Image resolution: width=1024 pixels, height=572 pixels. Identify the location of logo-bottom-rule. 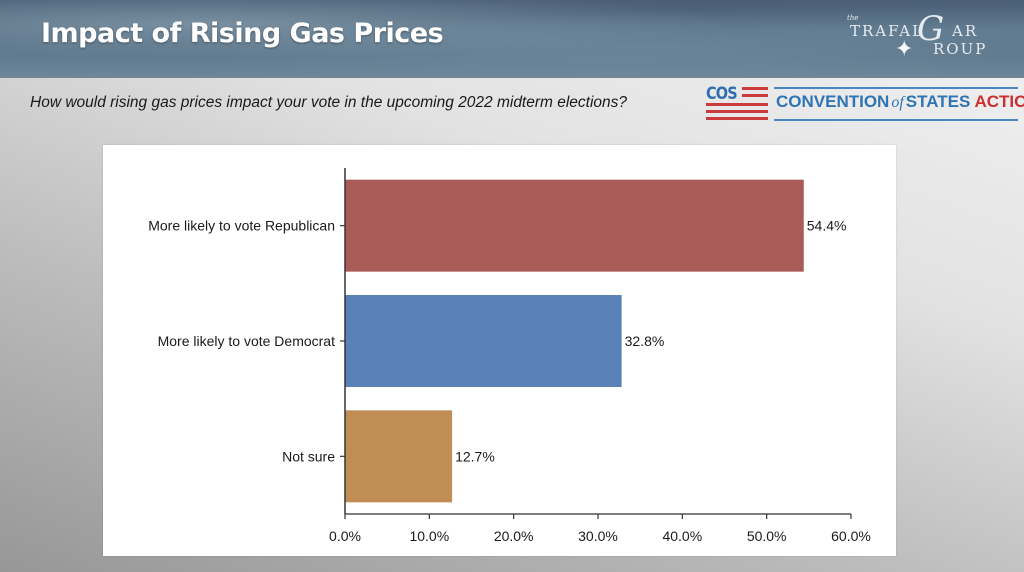
(896, 120).